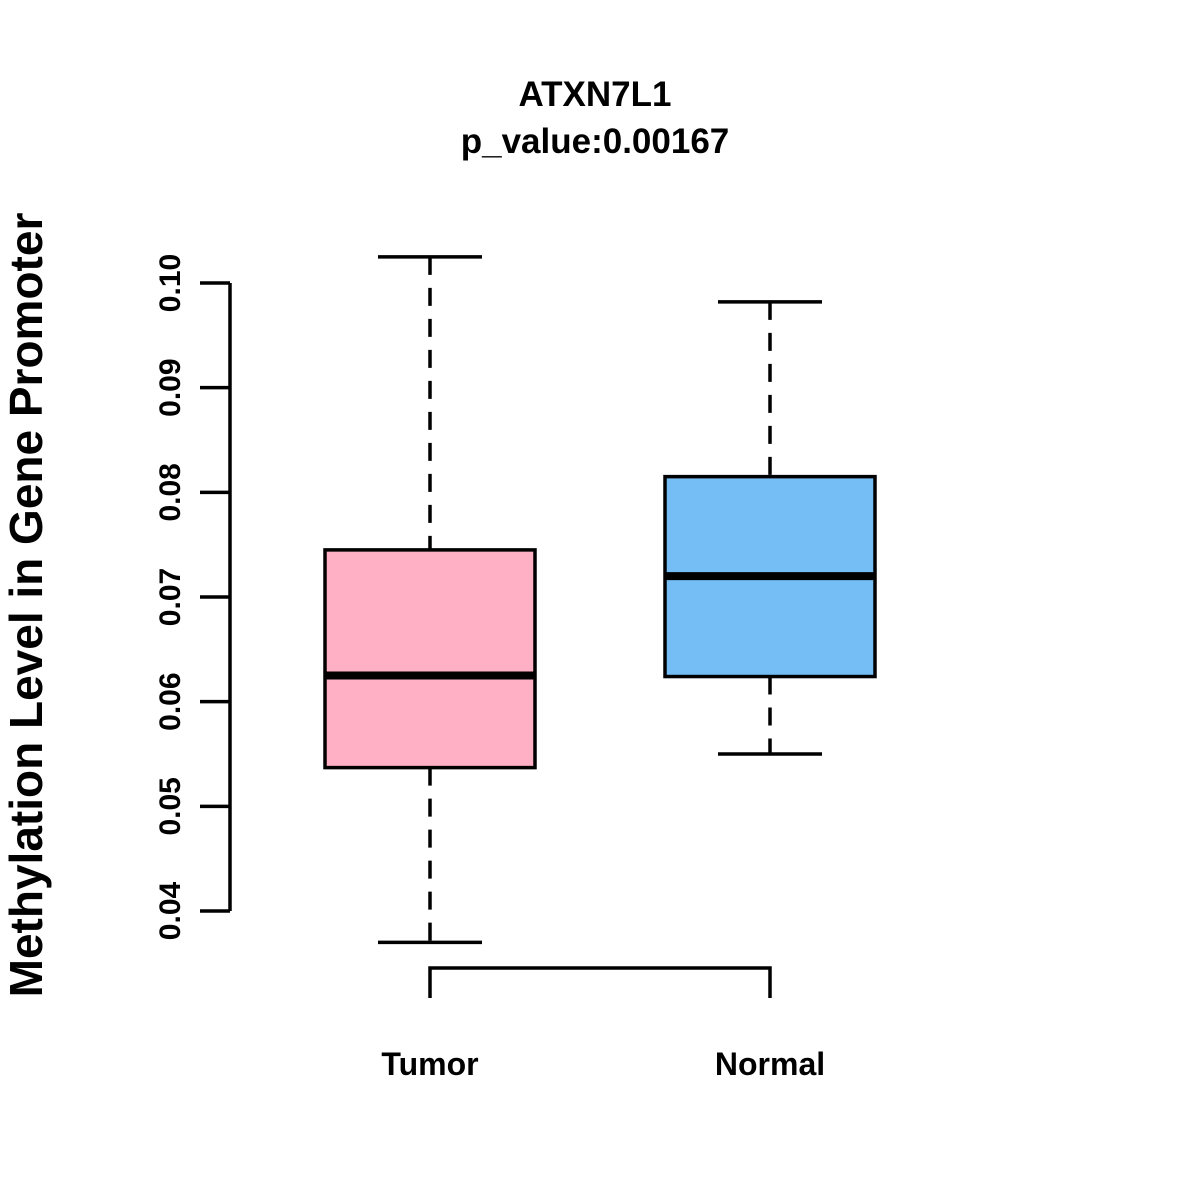  I want to click on y-tick-label: 0.08, so click(170, 492).